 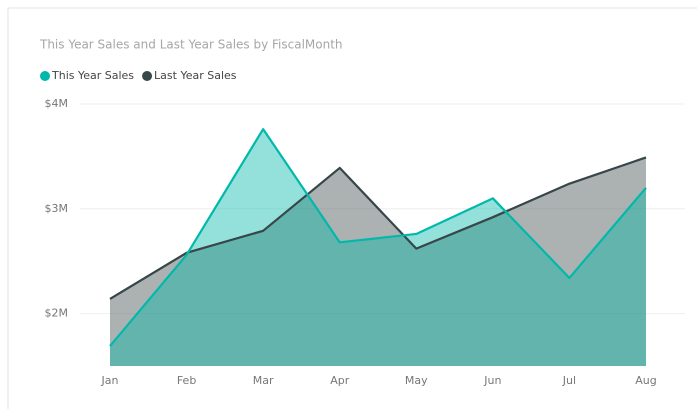 I want to click on y-tick-label: $3M, so click(x=57, y=208).